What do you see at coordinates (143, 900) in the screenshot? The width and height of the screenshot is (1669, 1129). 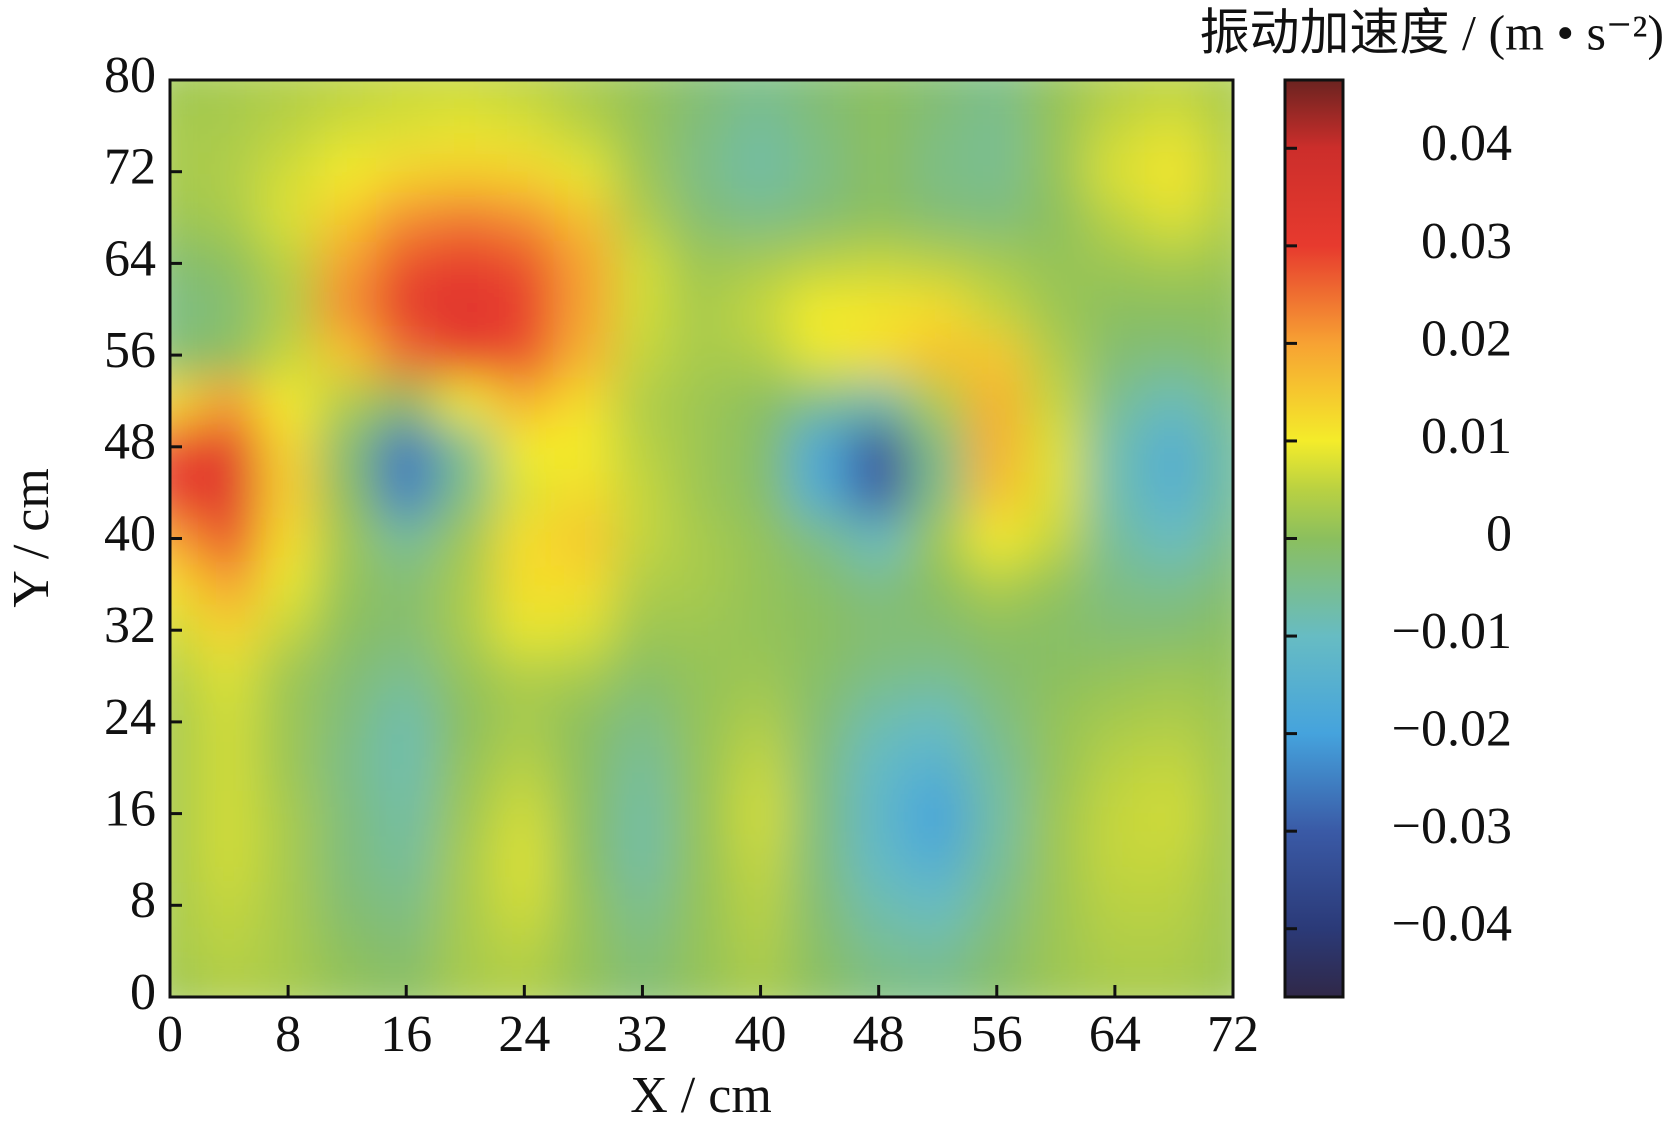 I see `y-tick-label: 8` at bounding box center [143, 900].